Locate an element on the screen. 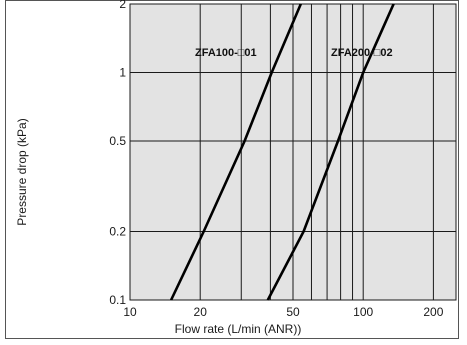 This screenshot has height=345, width=467. x-tick-label-100: 100 is located at coordinates (363, 312).